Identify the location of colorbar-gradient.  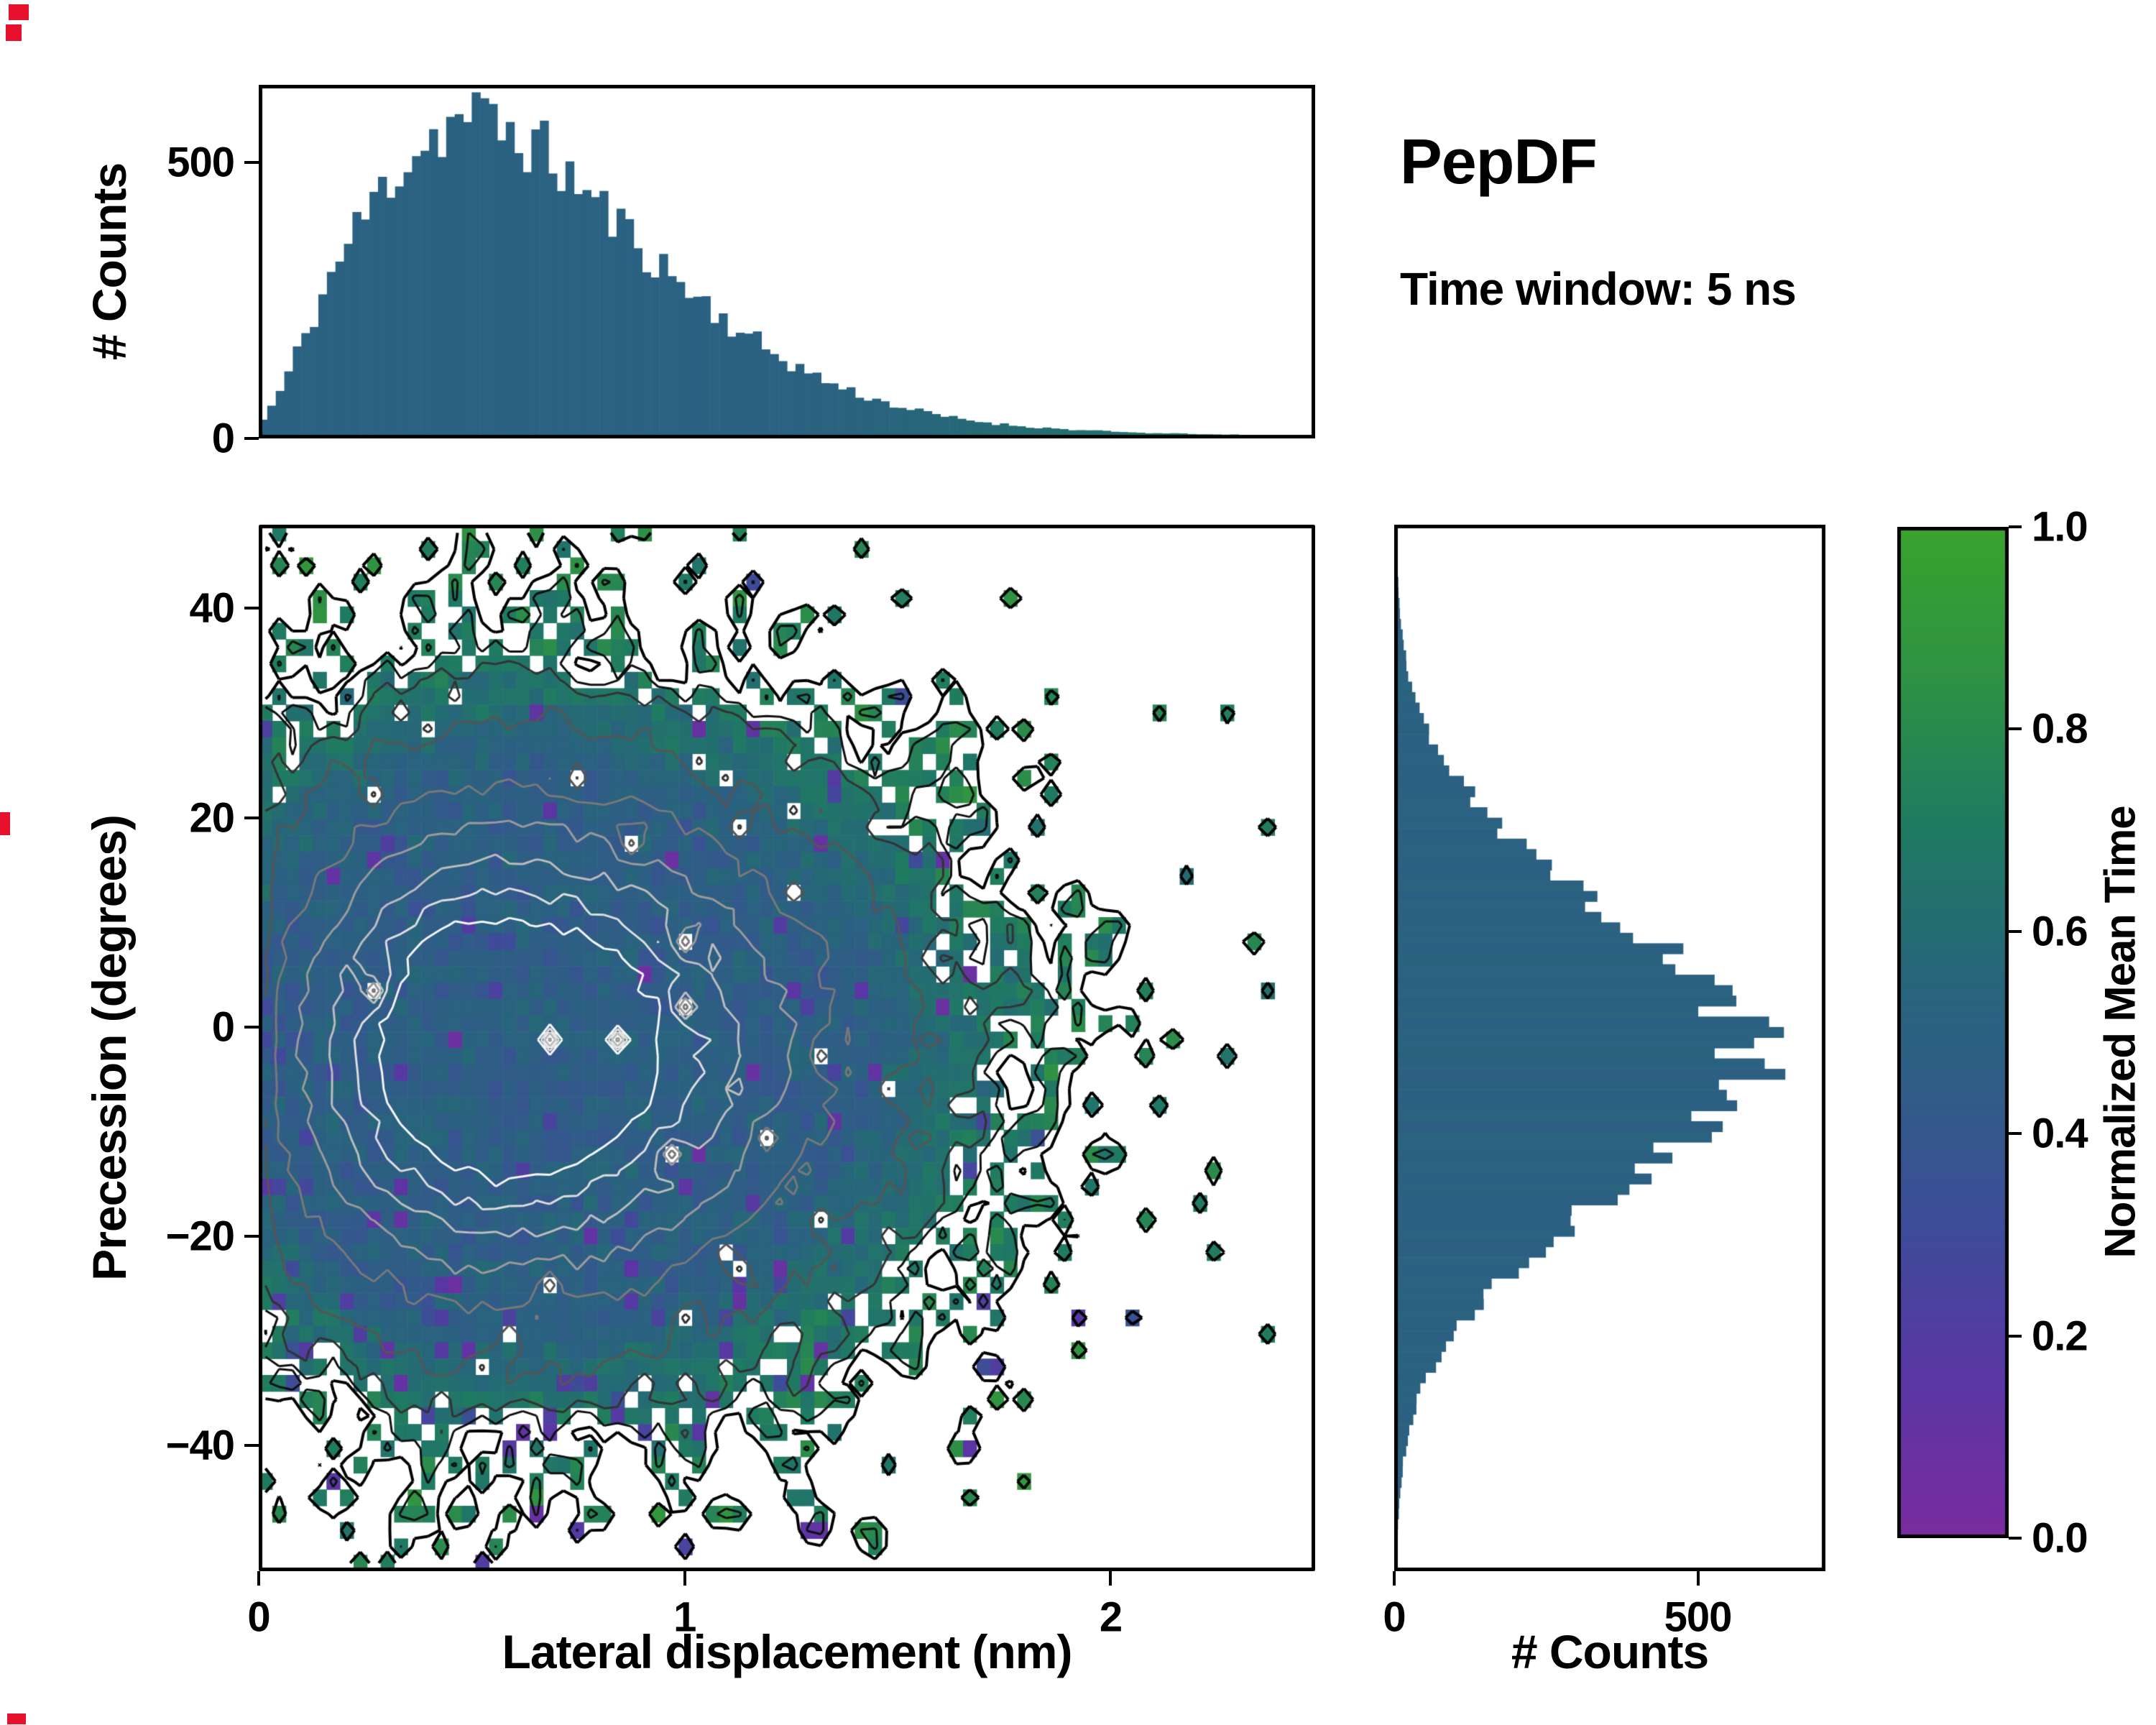
(1953, 1032).